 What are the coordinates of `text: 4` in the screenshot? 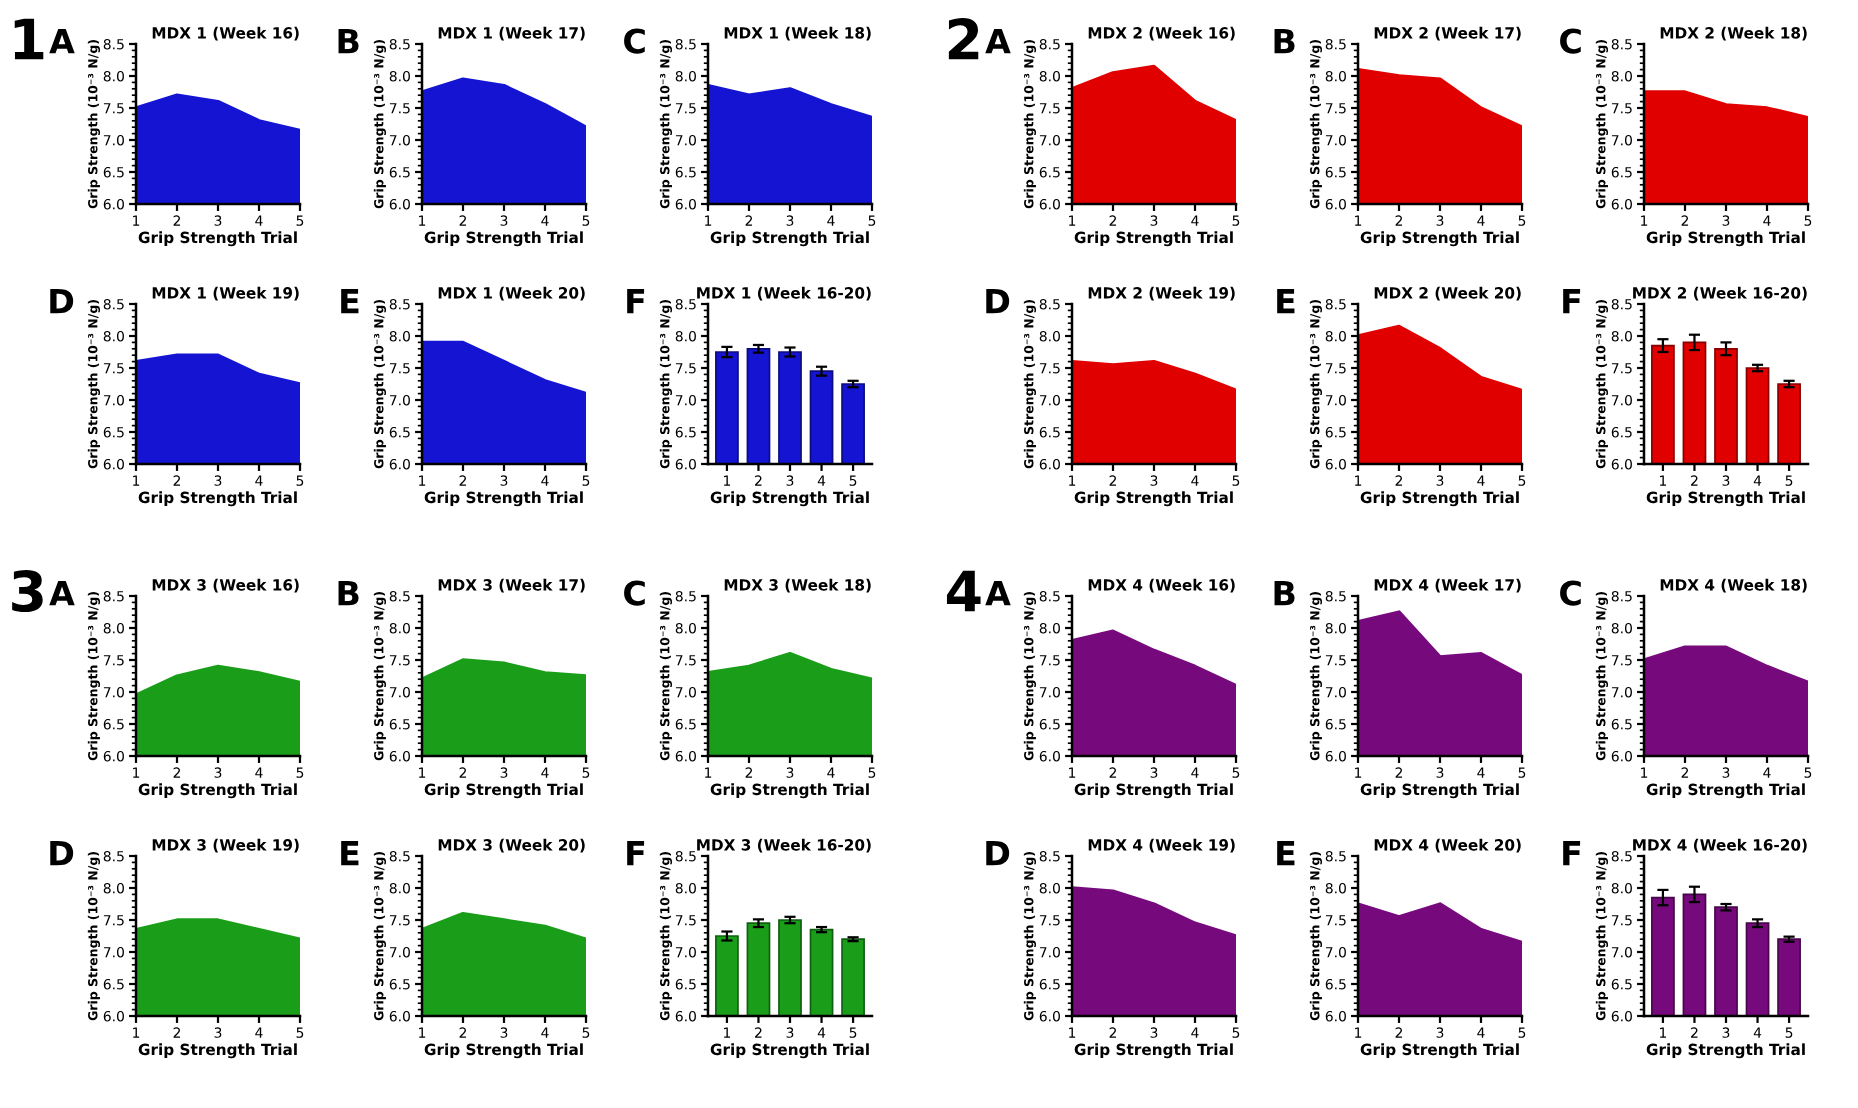 It's located at (963, 591).